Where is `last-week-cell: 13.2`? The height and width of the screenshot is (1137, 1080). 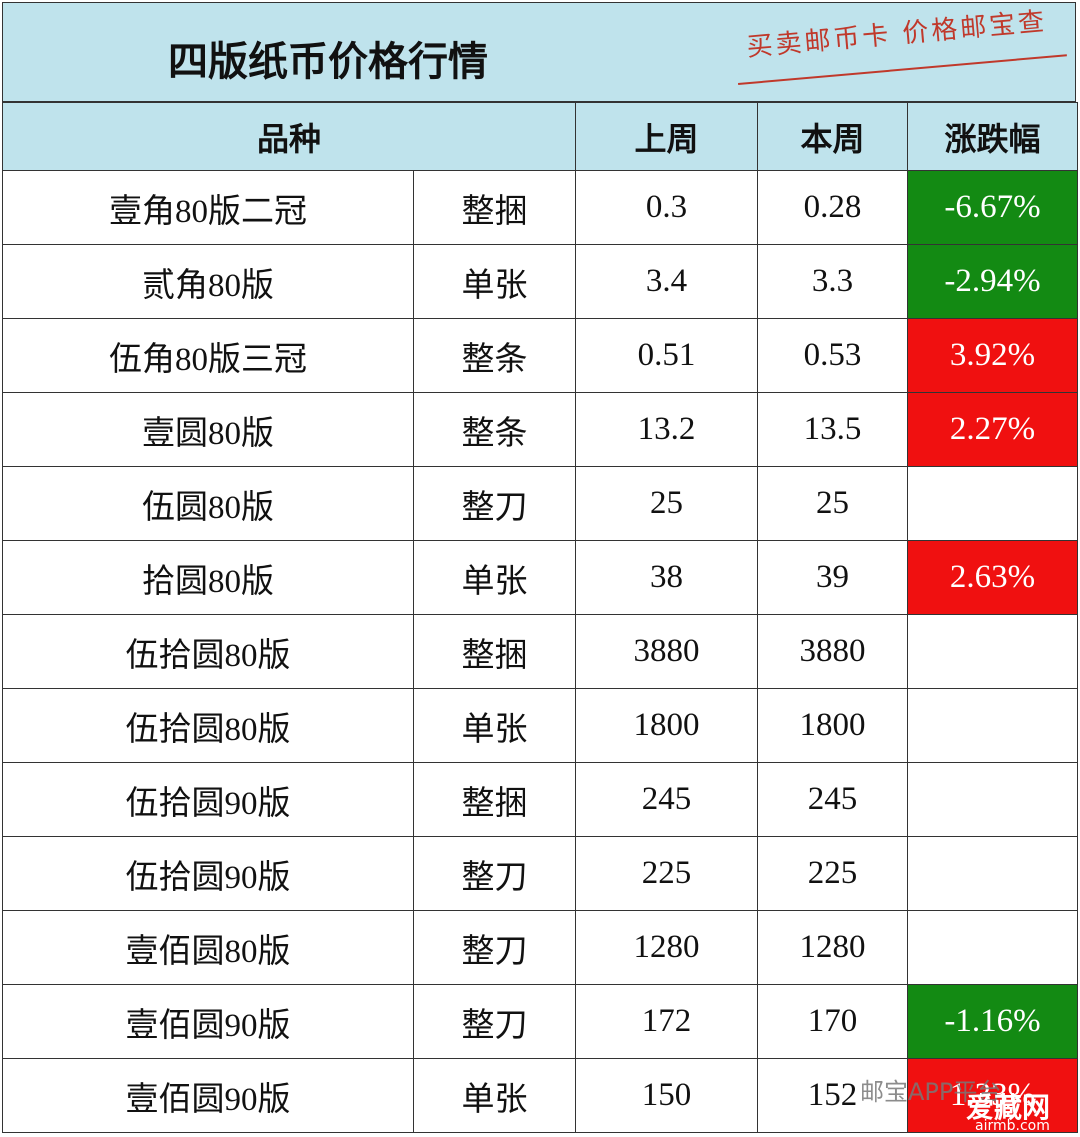
last-week-cell: 13.2 is located at coordinates (666, 429).